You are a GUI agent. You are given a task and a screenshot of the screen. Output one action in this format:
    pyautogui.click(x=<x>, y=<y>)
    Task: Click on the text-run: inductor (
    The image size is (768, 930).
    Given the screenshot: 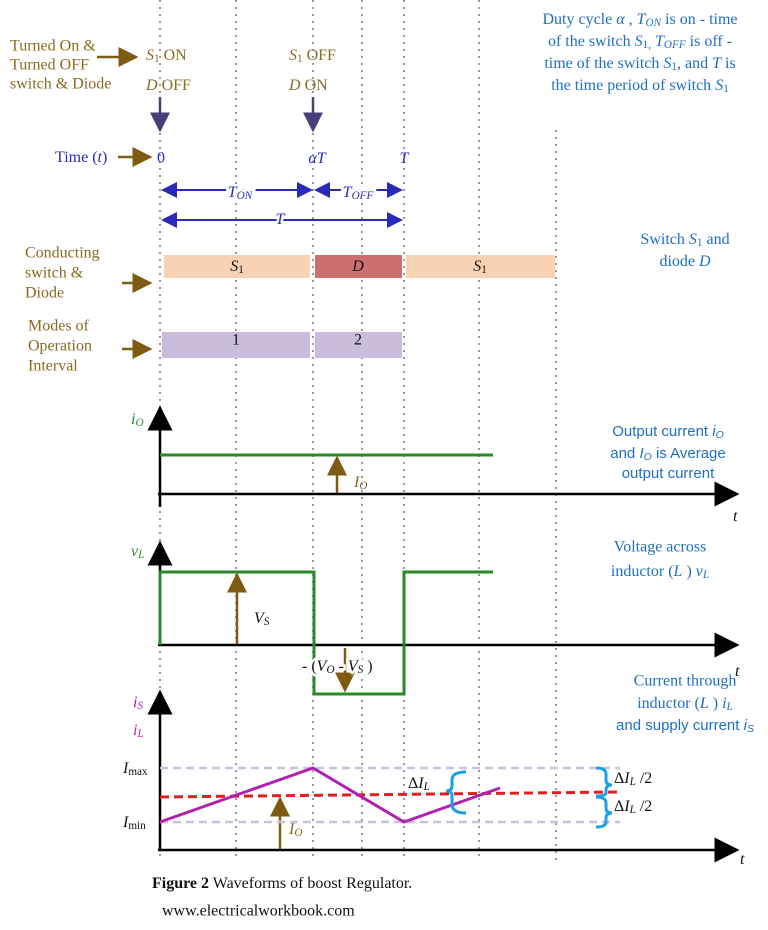 What is the action you would take?
    pyautogui.click(x=642, y=571)
    